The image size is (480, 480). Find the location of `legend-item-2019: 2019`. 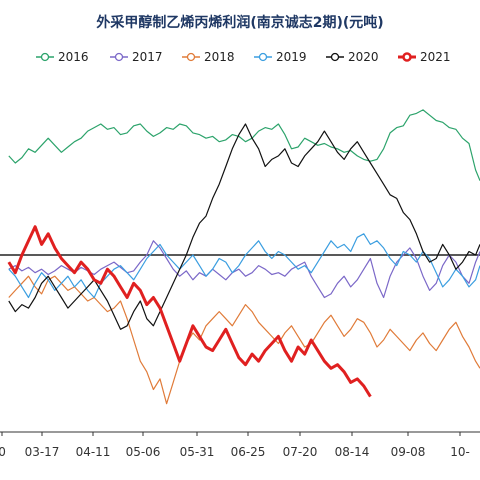

legend-item-2019: 2019 is located at coordinates (280, 57).